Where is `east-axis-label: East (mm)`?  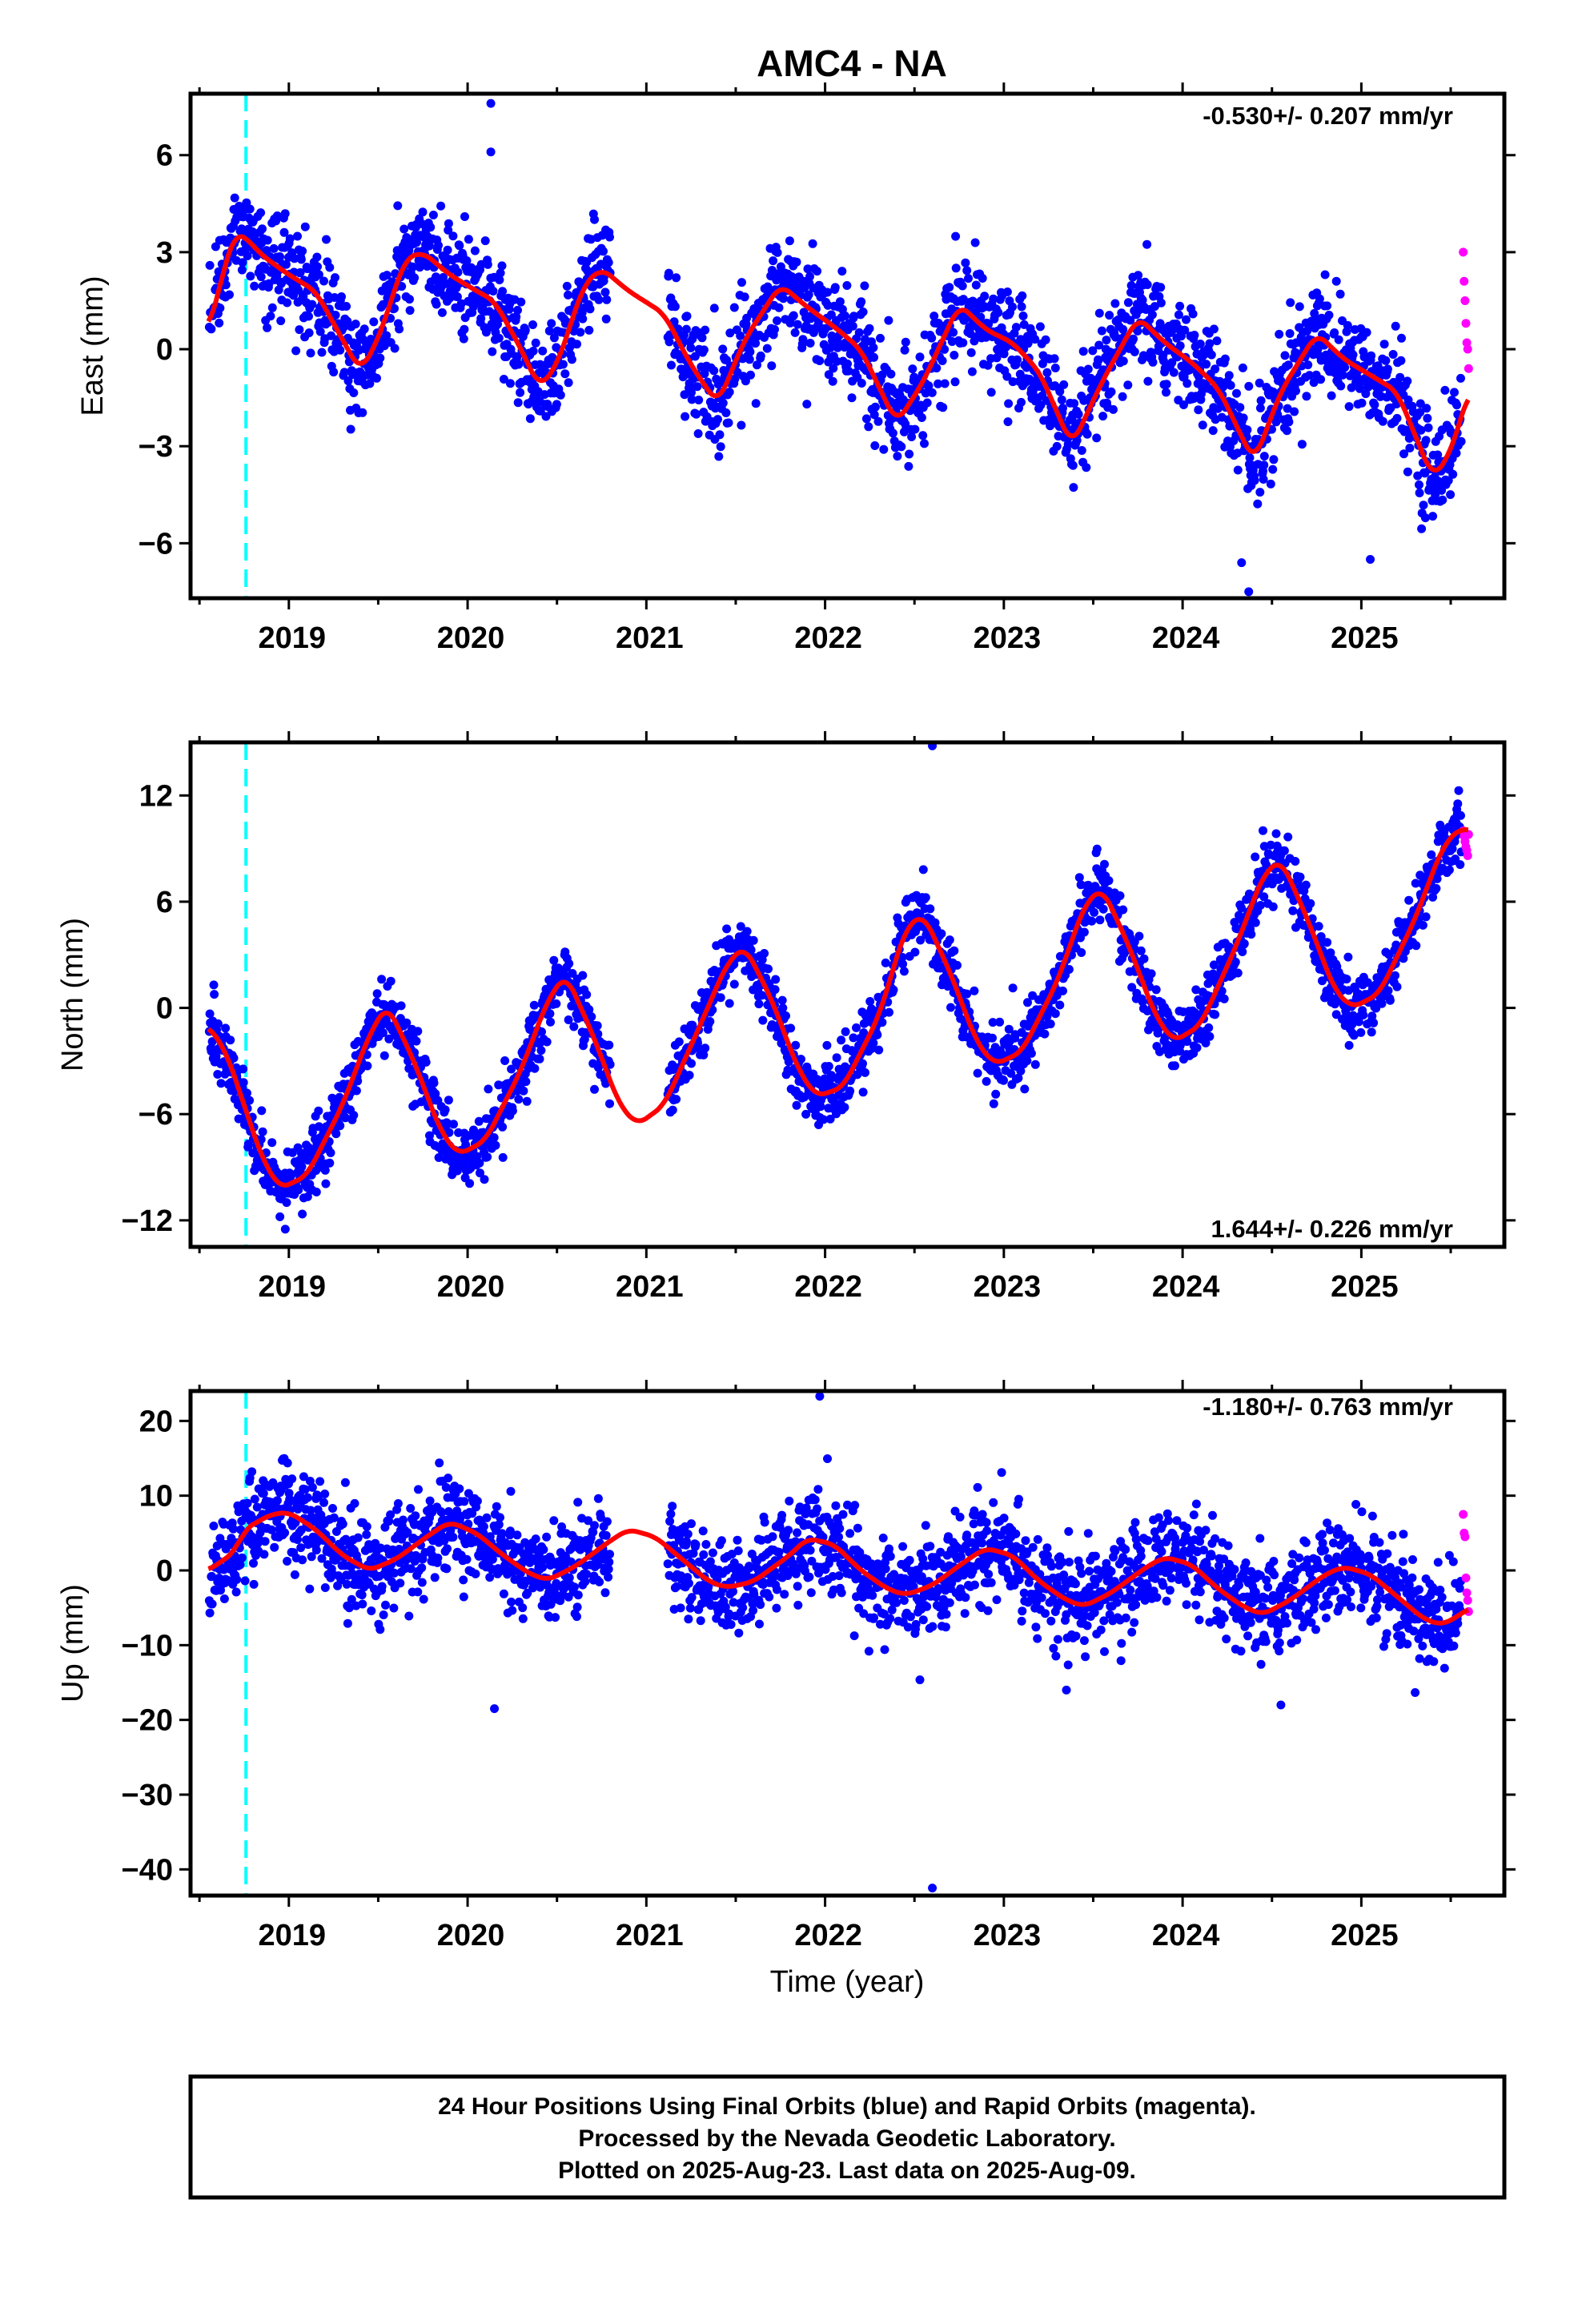 east-axis-label: East (mm) is located at coordinates (93, 345).